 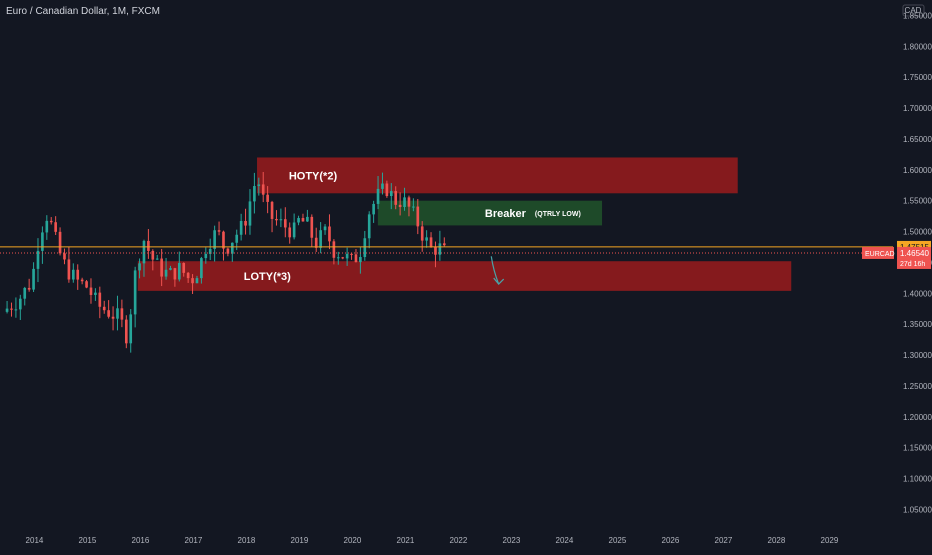 I want to click on y-tick-label: 1.30000, so click(x=917, y=355).